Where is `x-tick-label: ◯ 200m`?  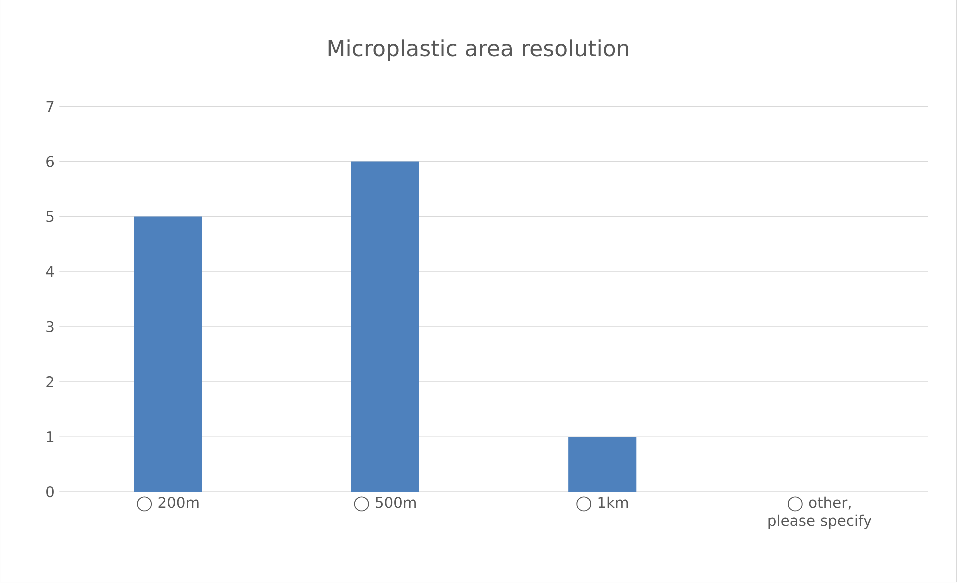 x-tick-label: ◯ 200m is located at coordinates (168, 504).